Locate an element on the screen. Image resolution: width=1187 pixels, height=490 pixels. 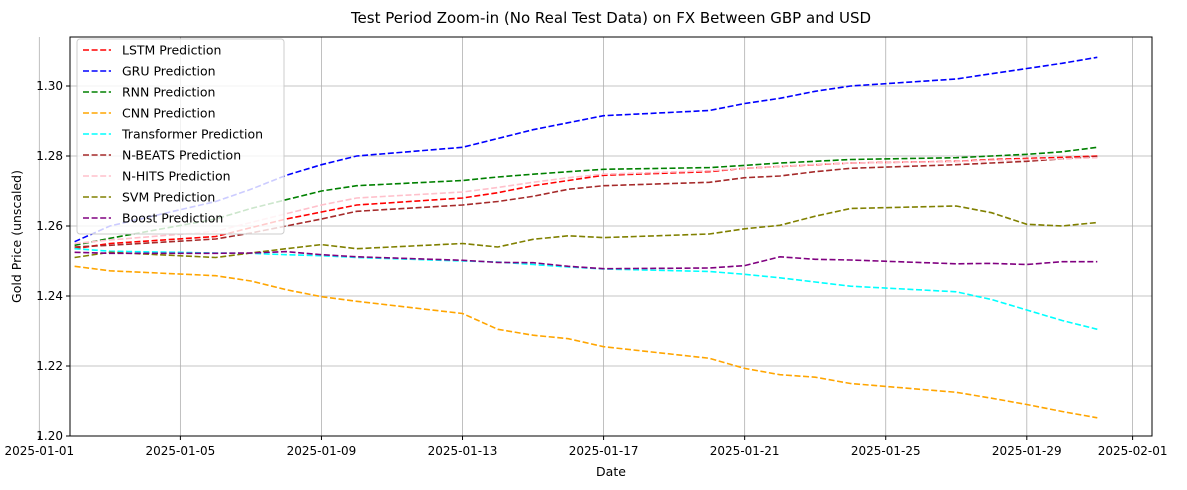
legend-label-n-hits-prediction: N-HITS Prediction is located at coordinates (176, 176).